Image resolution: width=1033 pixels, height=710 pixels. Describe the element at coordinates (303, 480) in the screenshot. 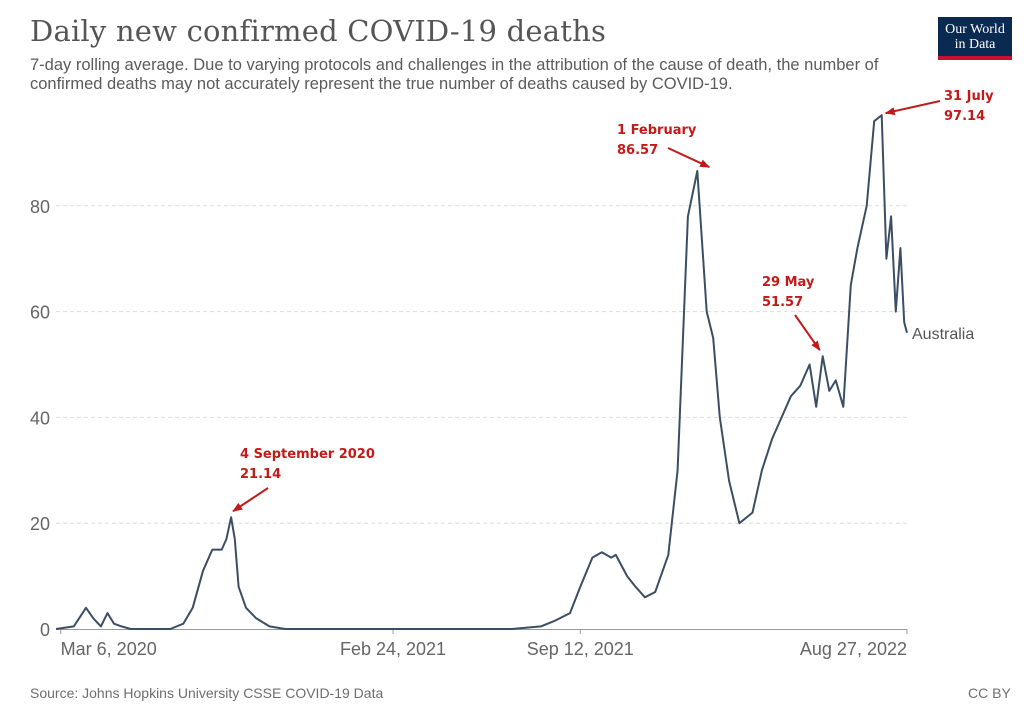

I see `annotation: 4 September 2020 21.14` at that location.